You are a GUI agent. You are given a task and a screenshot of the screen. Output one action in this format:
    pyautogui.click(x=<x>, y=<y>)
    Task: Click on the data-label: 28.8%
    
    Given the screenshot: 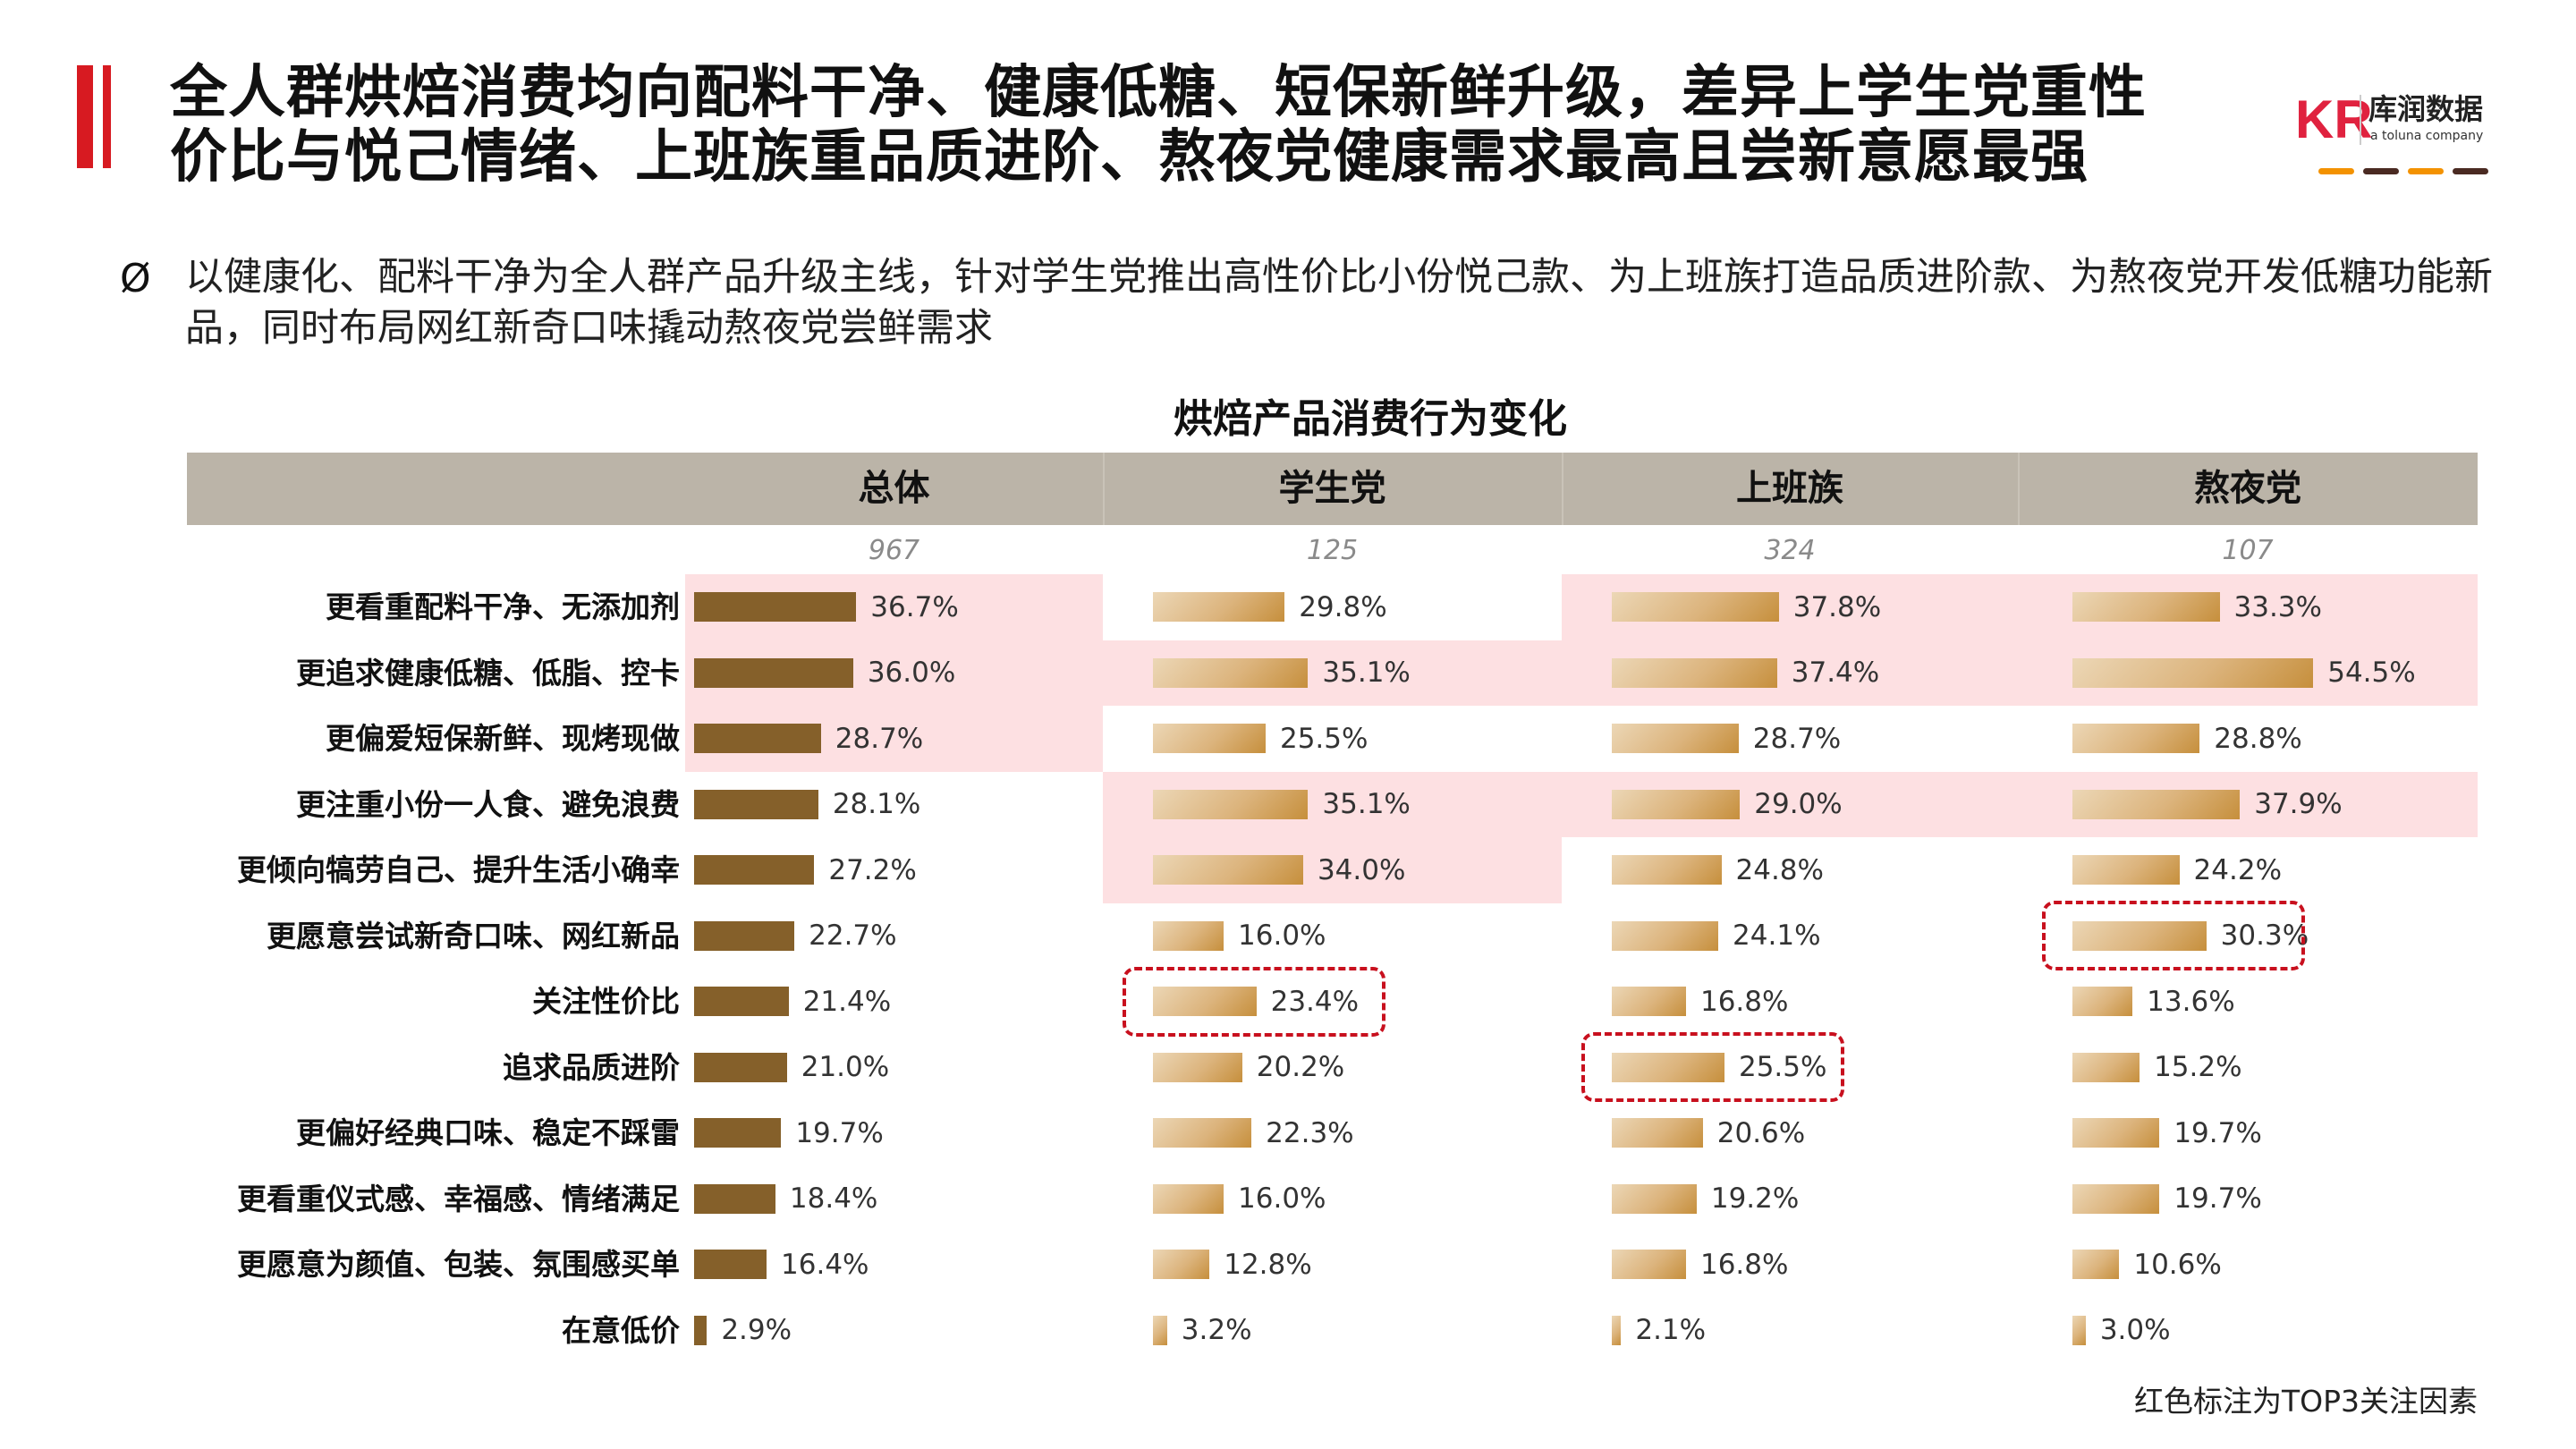 What is the action you would take?
    pyautogui.click(x=2258, y=738)
    